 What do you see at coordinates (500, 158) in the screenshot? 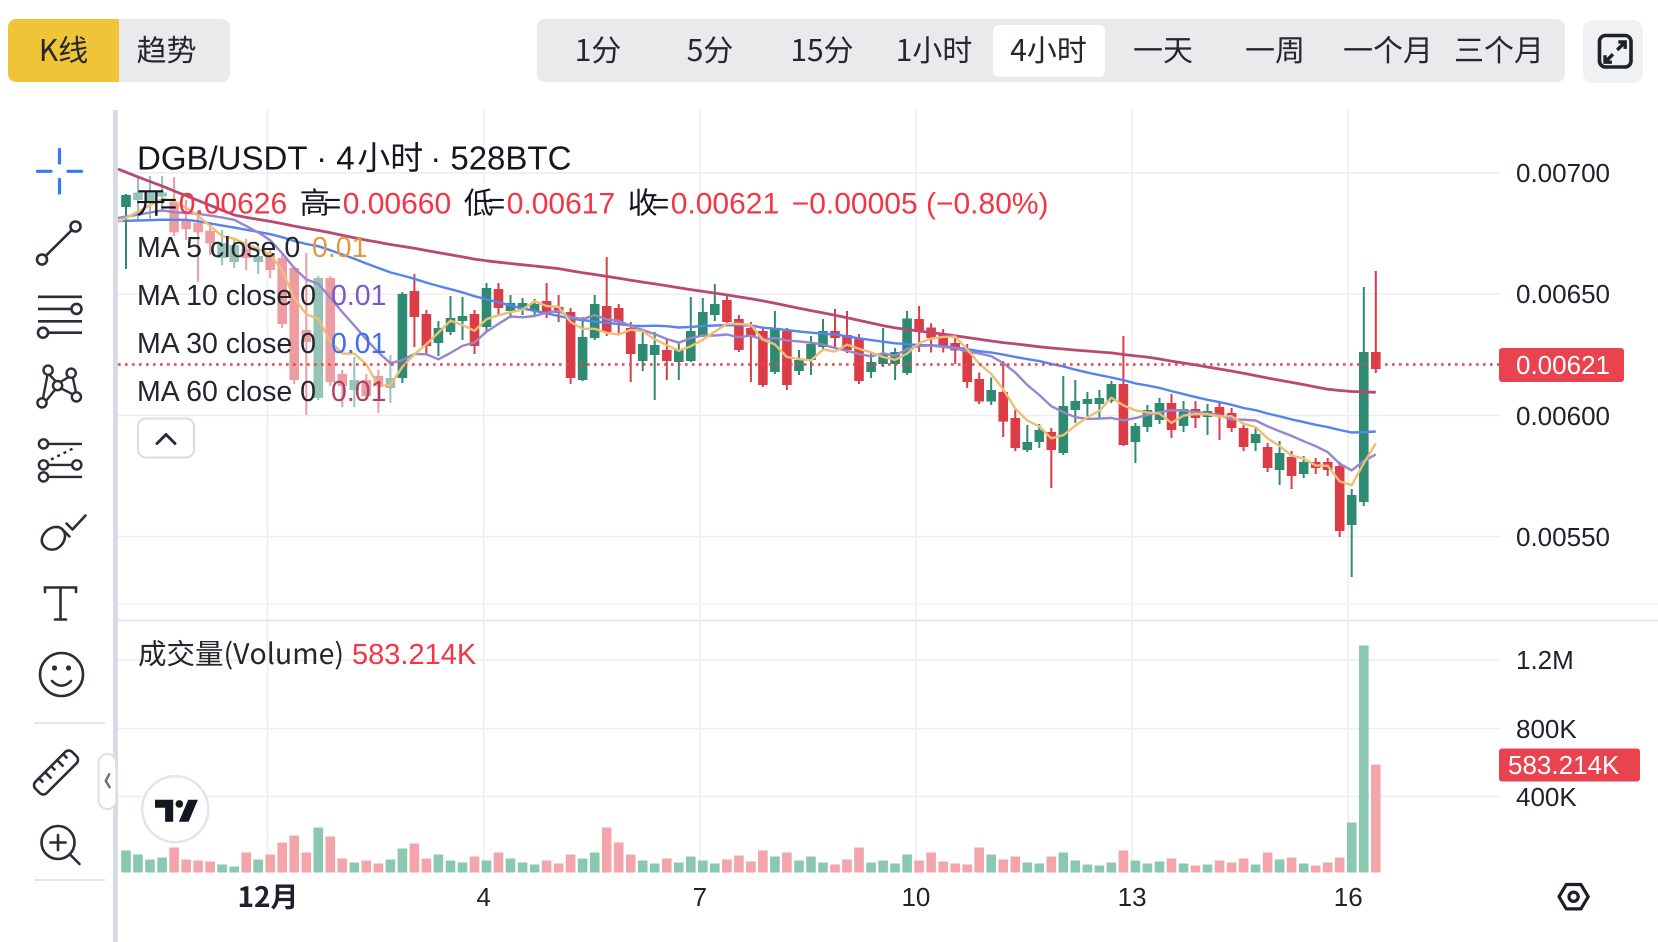
I see `svg-text: · 528BTC` at bounding box center [500, 158].